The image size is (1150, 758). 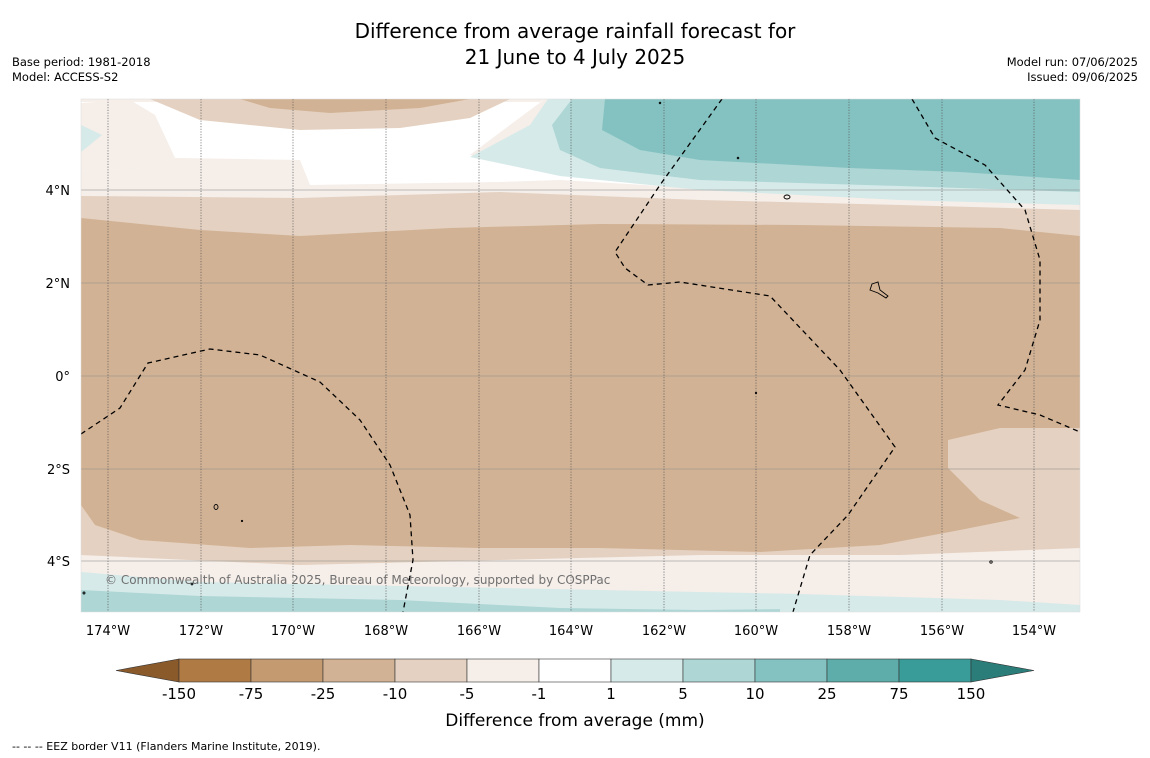 I want to click on lon-label: 154°W, so click(x=1034, y=631).